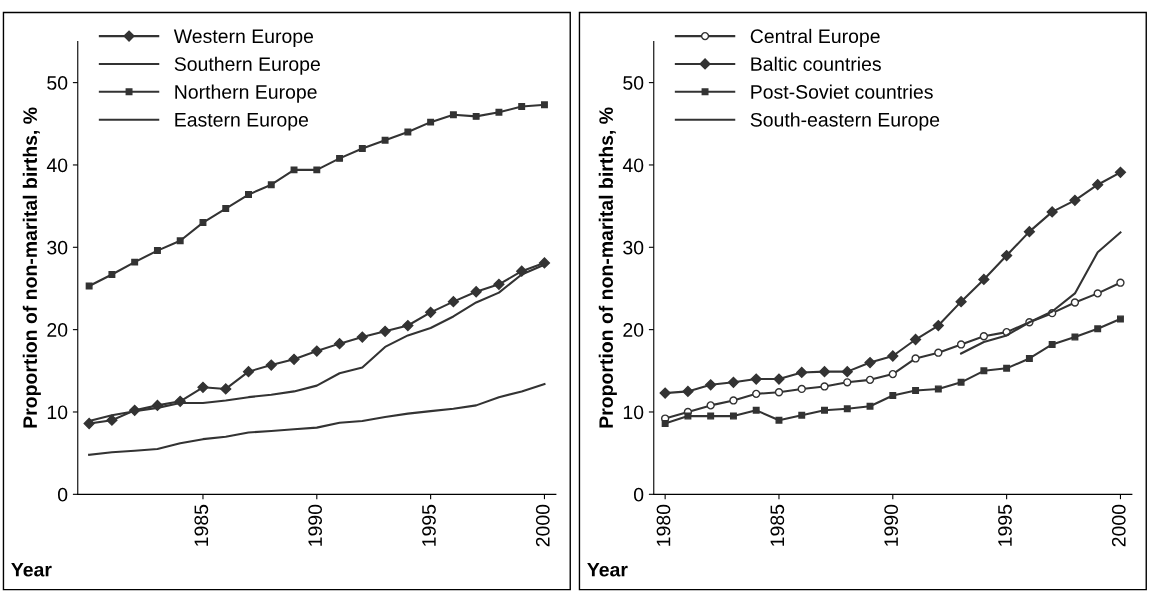  I want to click on legend-label: Post-Soviet countries, so click(842, 91).